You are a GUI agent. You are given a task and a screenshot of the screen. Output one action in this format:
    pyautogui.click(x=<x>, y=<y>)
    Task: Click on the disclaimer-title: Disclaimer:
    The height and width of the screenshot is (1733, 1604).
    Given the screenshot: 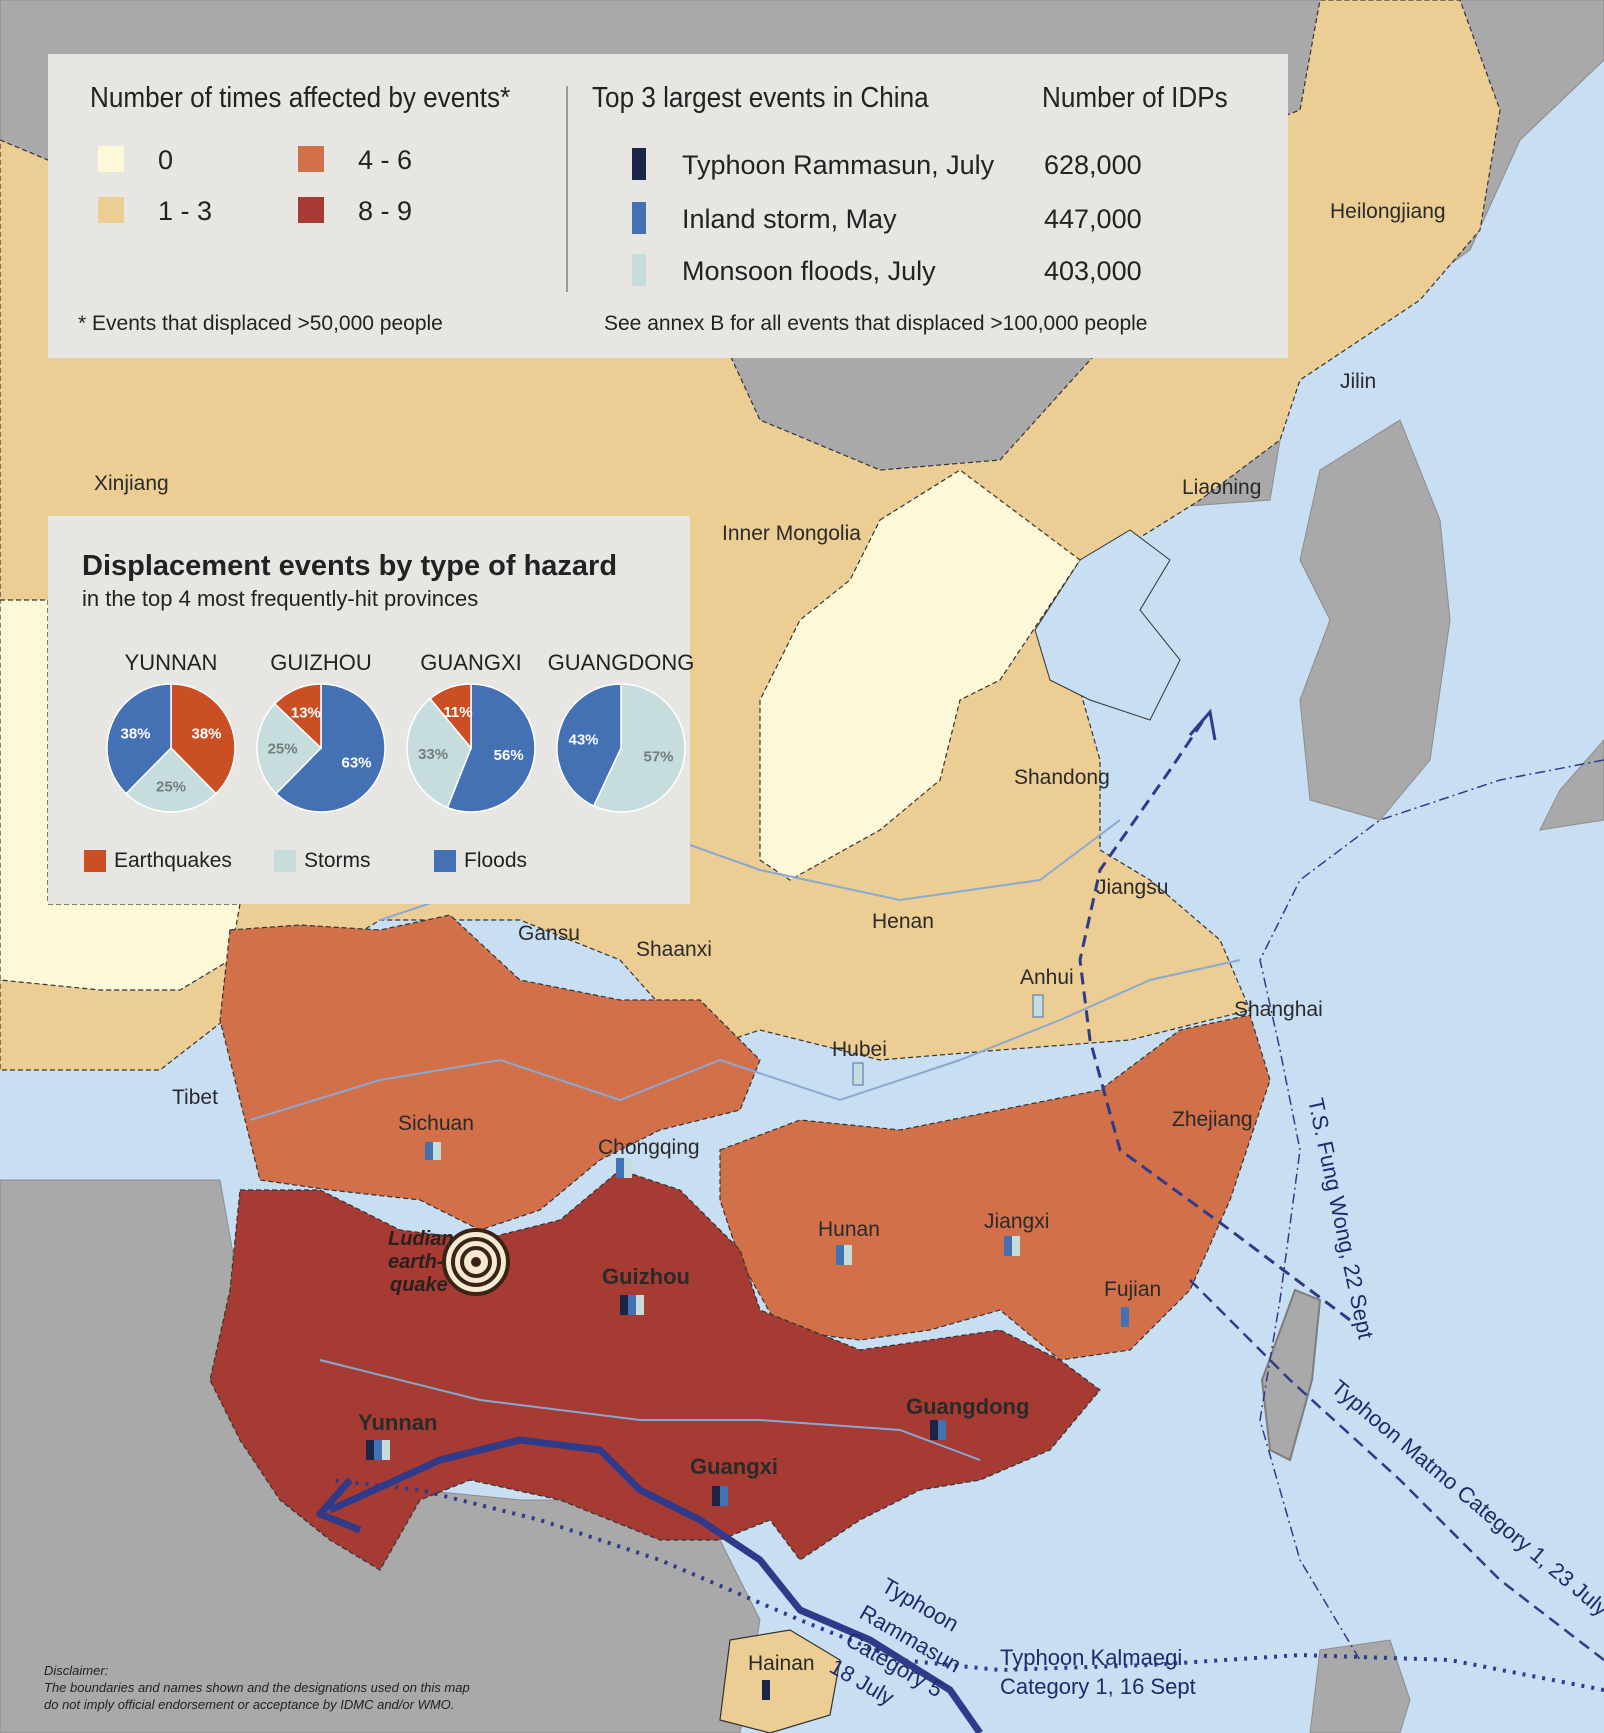 What is the action you would take?
    pyautogui.click(x=76, y=1670)
    